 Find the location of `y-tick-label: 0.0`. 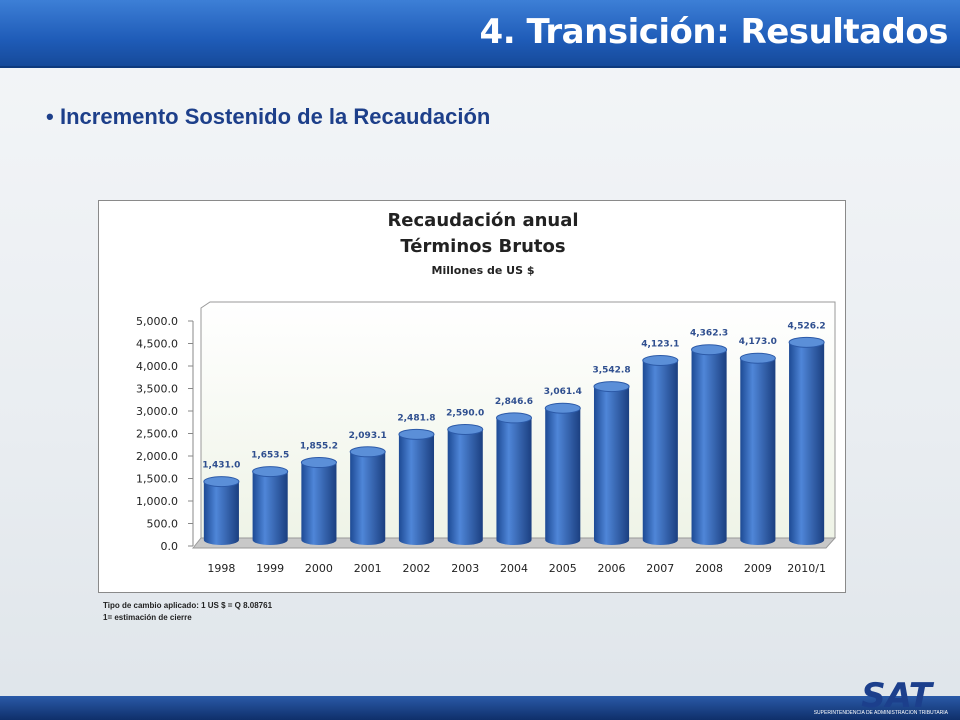

y-tick-label: 0.0 is located at coordinates (170, 546).